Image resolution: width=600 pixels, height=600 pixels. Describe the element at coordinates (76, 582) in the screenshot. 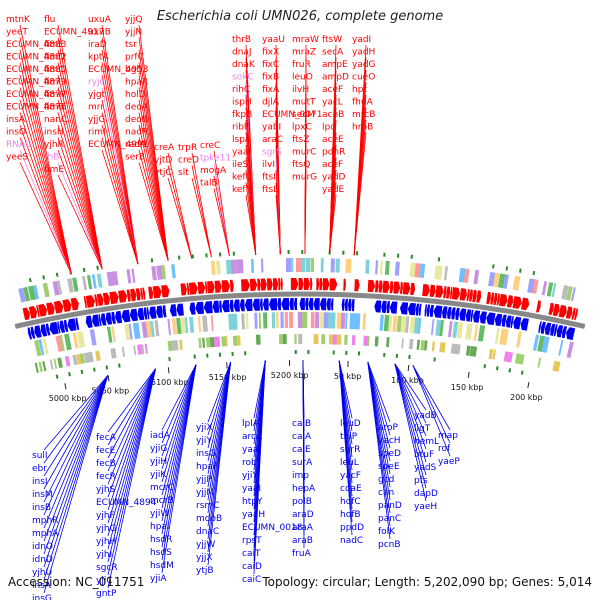

I see `accession-label: Accession: NC_011751` at that location.